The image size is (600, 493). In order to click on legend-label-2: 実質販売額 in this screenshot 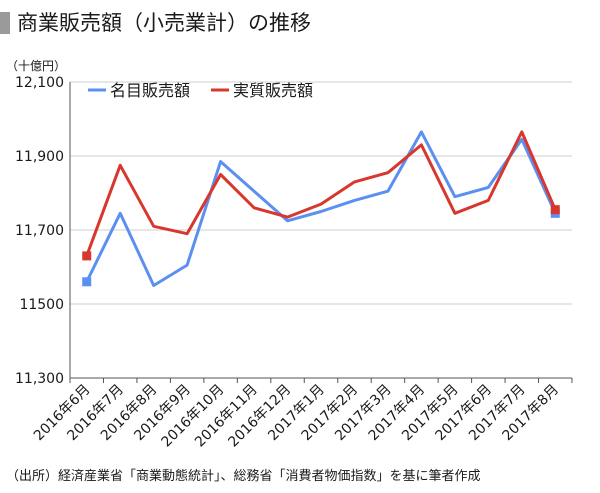, I will do `click(273, 90)`.